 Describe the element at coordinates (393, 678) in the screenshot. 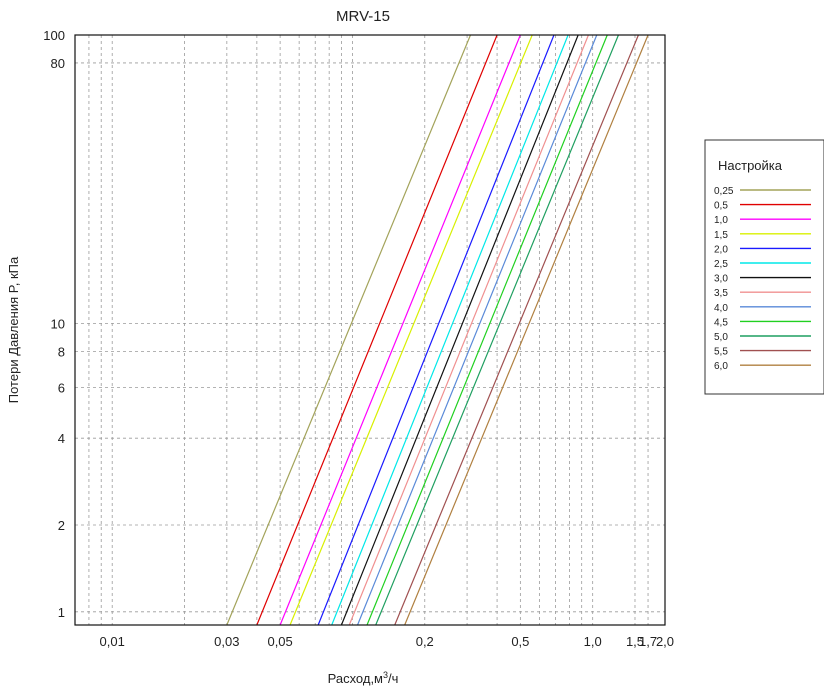

I see `x-axis-label-tail: /ч` at that location.